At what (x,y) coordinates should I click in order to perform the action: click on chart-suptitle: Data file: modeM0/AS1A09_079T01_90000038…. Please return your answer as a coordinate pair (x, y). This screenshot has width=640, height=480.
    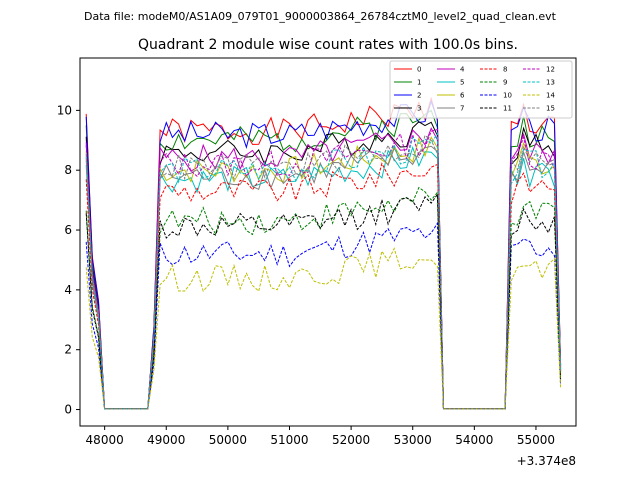
    Looking at the image, I should click on (320, 16).